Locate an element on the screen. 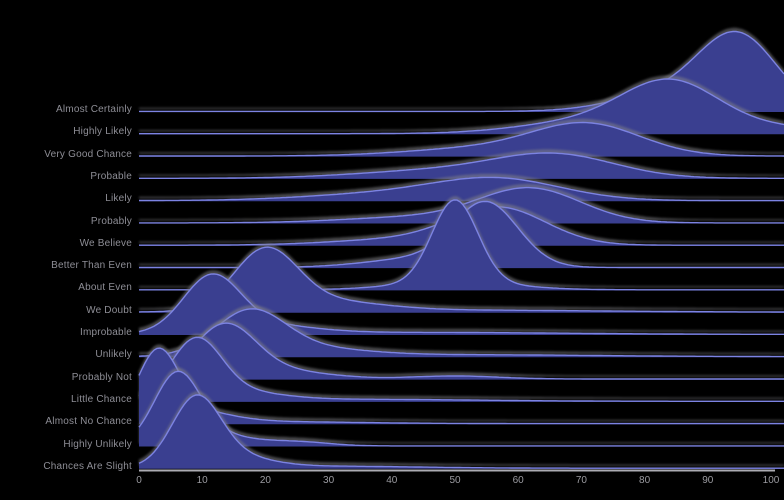 The image size is (784, 500). ridge-highly-likely is located at coordinates (461, 106).